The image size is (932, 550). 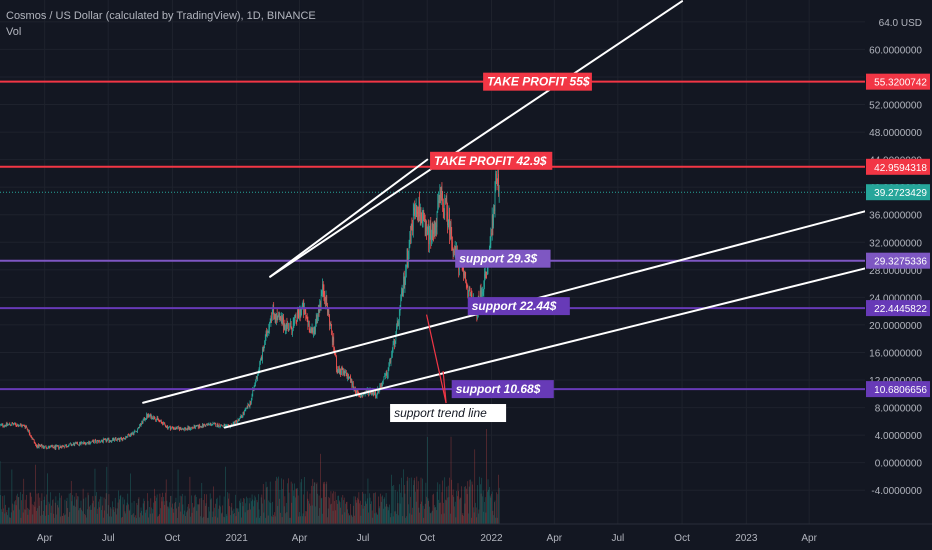 What do you see at coordinates (898, 166) in the screenshot?
I see `take-profit-42-9-axis-tag` at bounding box center [898, 166].